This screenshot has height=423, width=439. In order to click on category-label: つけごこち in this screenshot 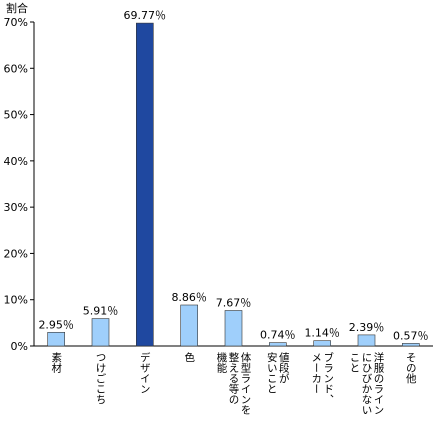, I will do `click(101, 378)`.